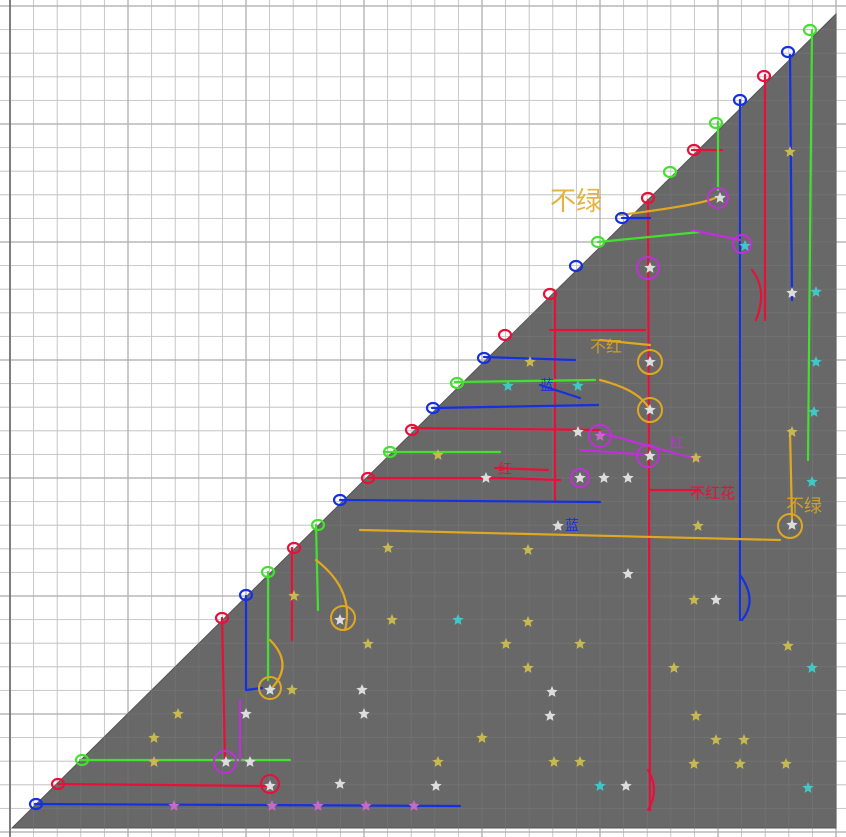 This screenshot has height=837, width=846. What do you see at coordinates (317, 567) in the screenshot?
I see `green-stroke` at bounding box center [317, 567].